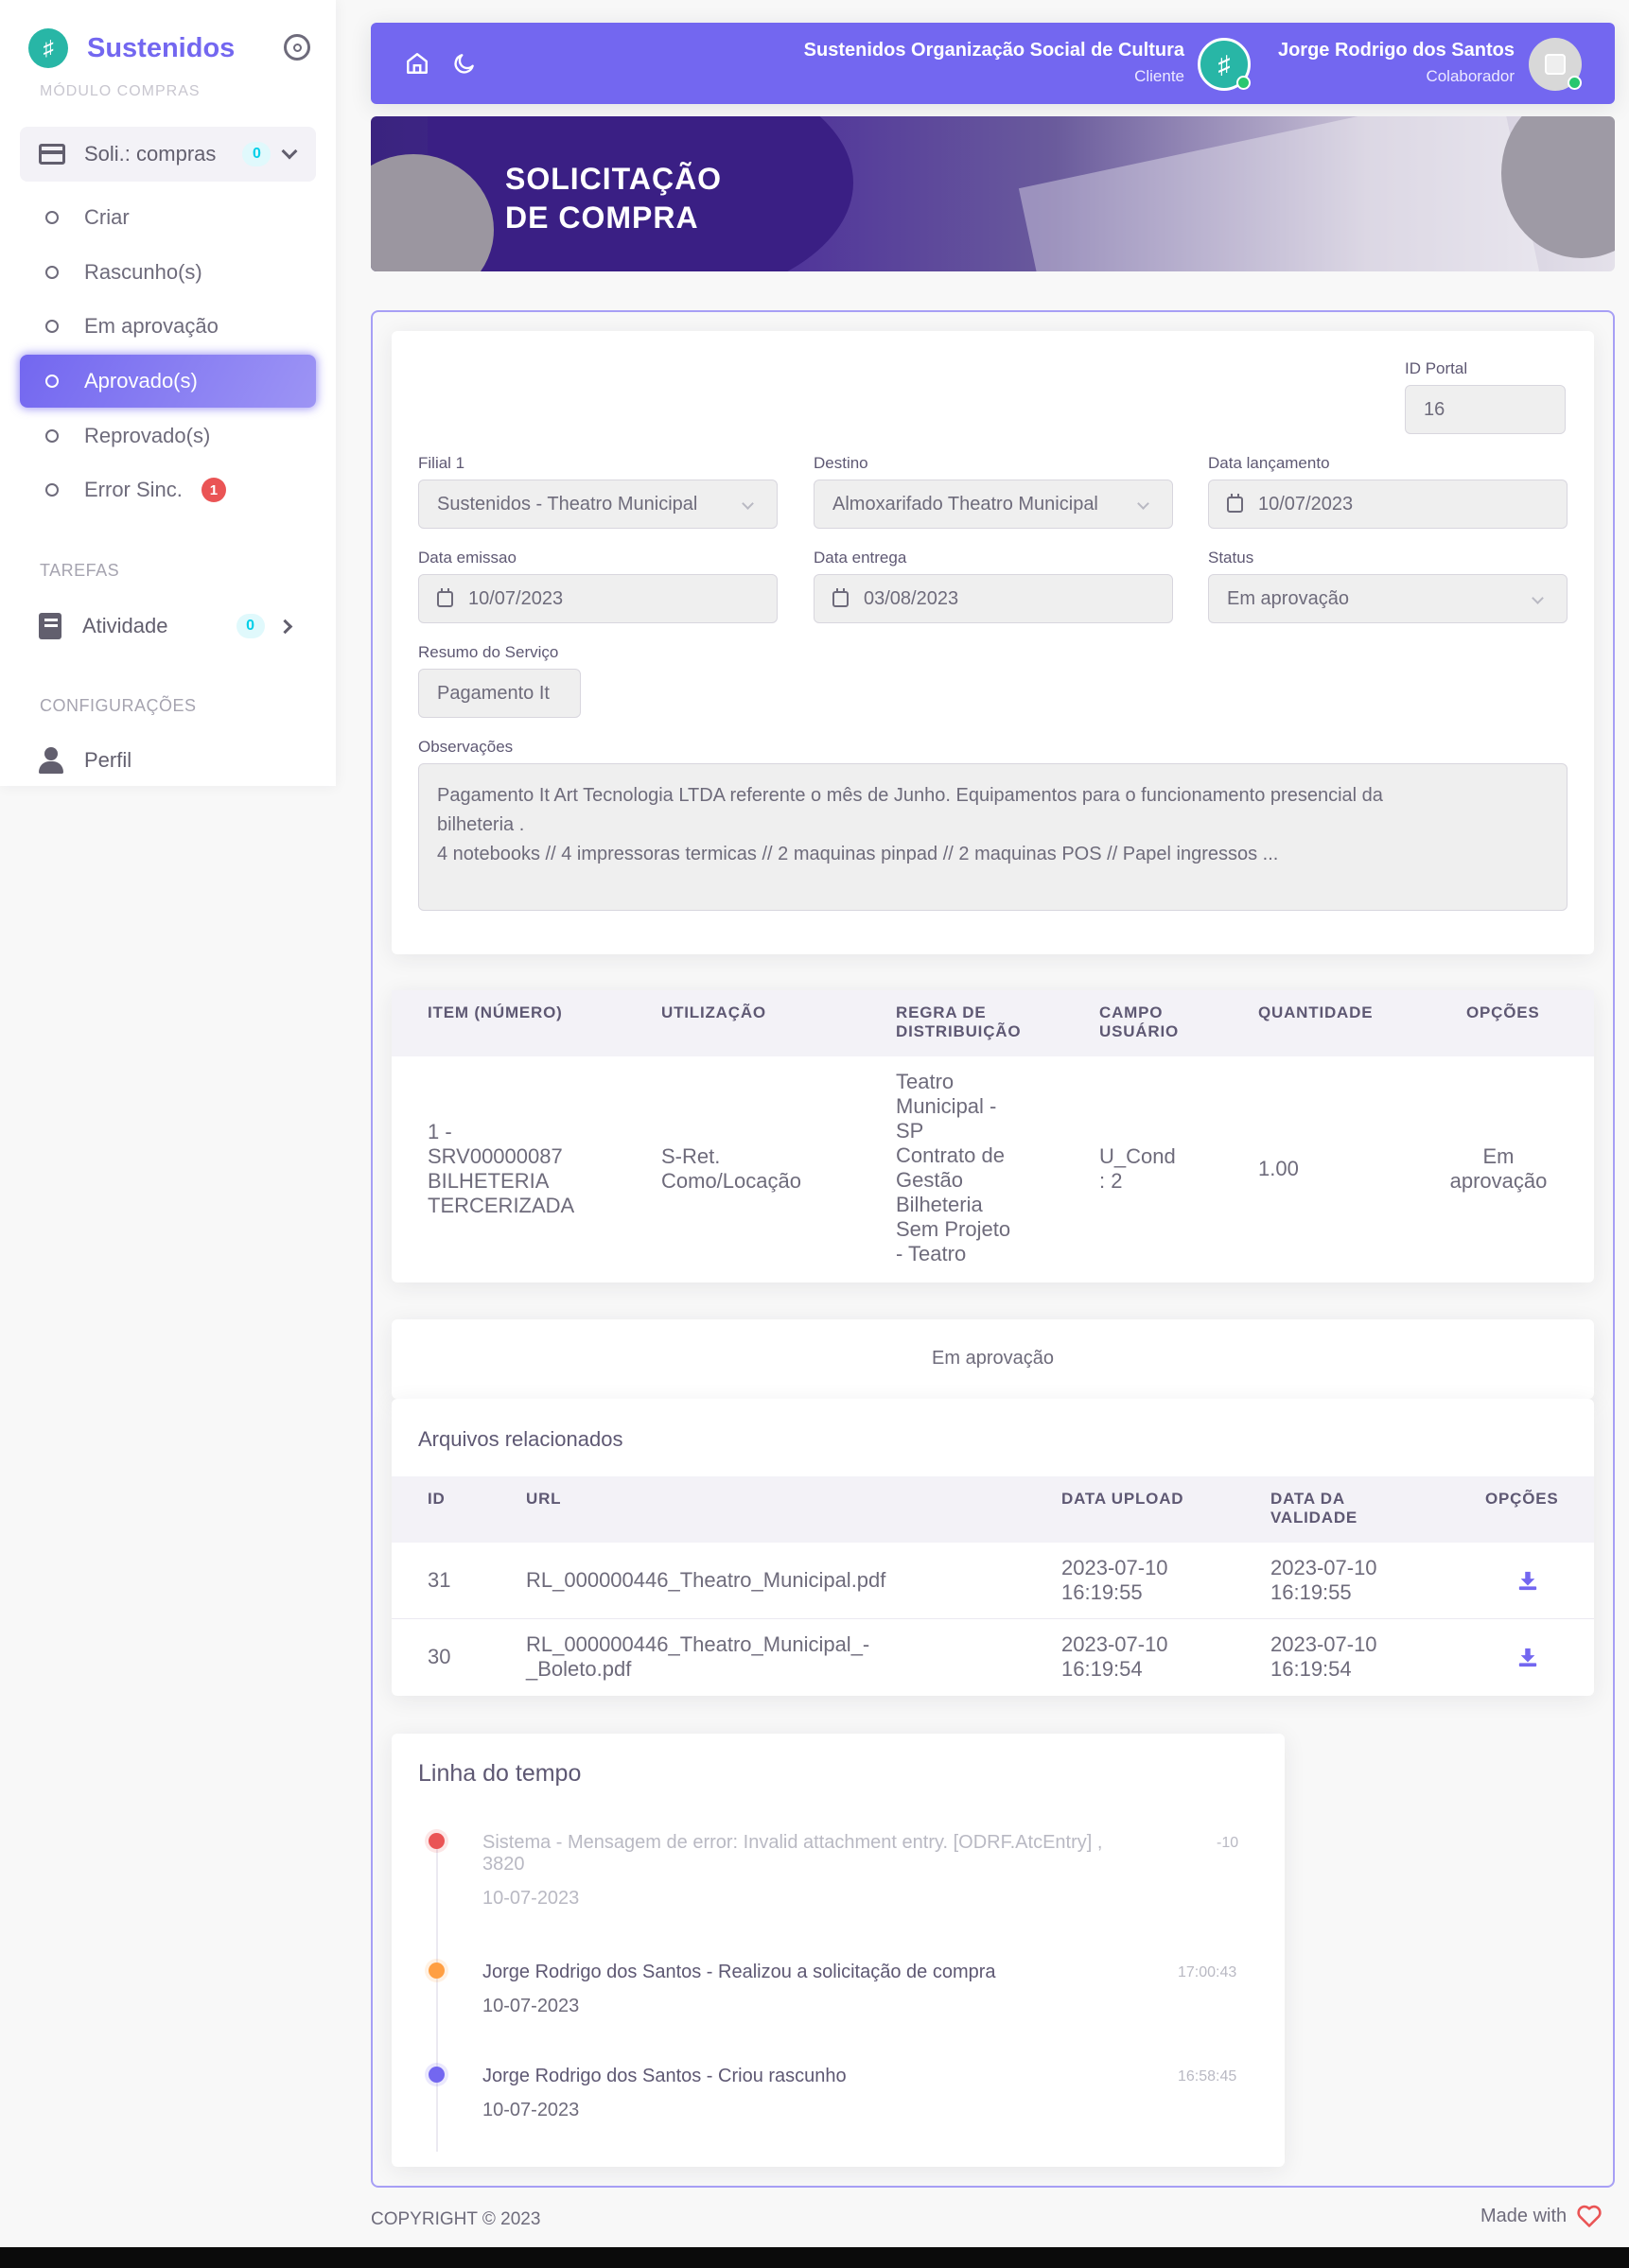 The width and height of the screenshot is (1629, 2268). What do you see at coordinates (1323, 1656) in the screenshot?
I see `cell-data-validade: 2023-07-10 16:19:54` at bounding box center [1323, 1656].